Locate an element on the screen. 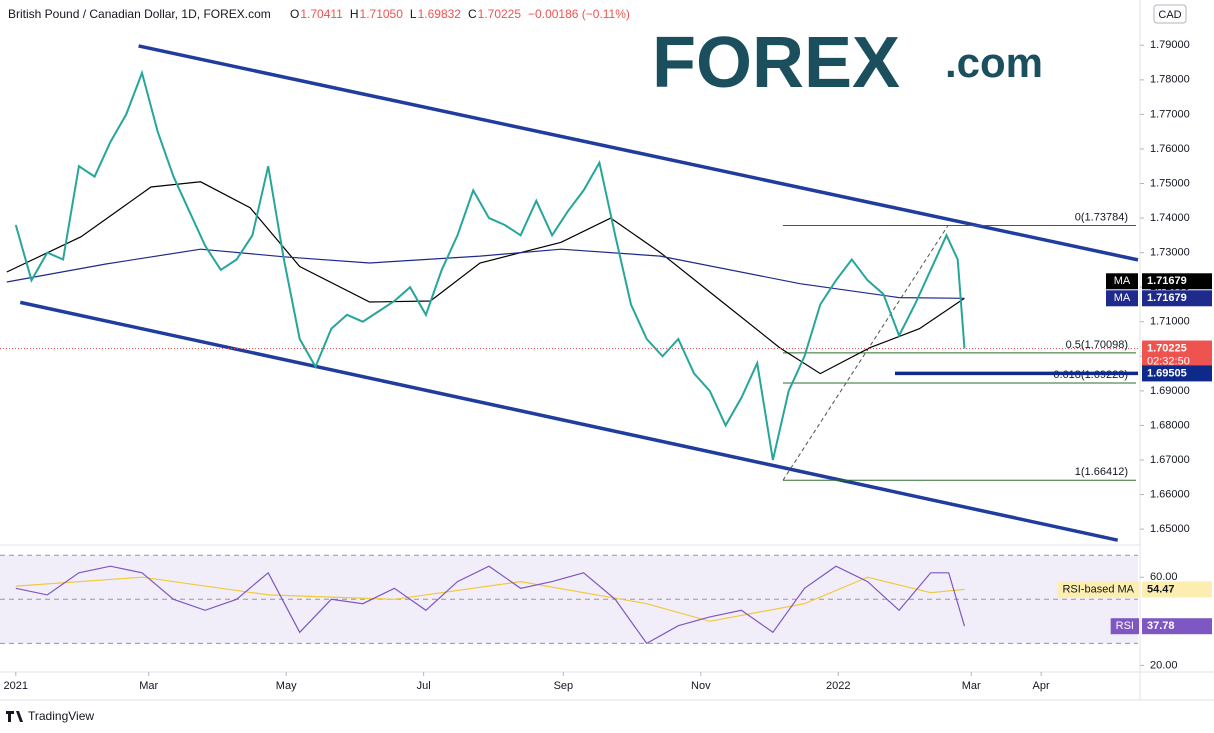  y-tick-label: 1.73000 is located at coordinates (1170, 253).